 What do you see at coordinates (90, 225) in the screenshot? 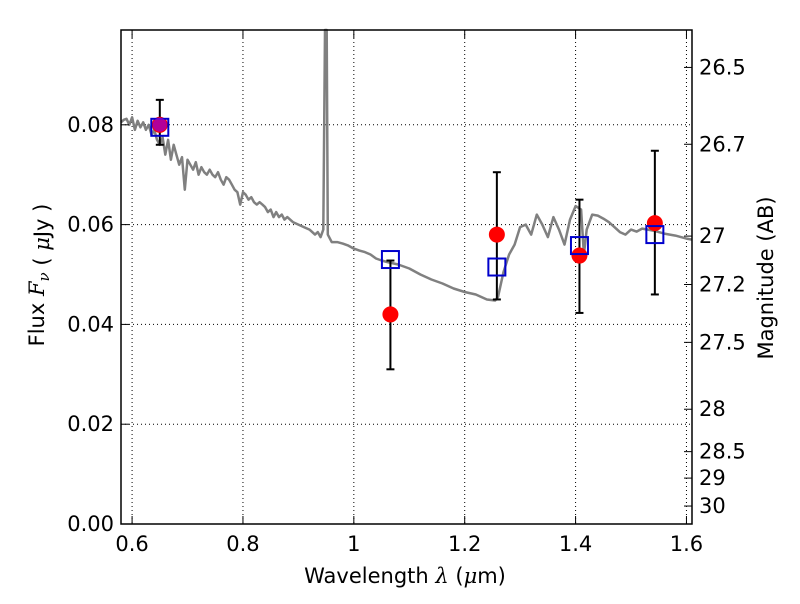
I see `y-tick-label: 0.06` at bounding box center [90, 225].